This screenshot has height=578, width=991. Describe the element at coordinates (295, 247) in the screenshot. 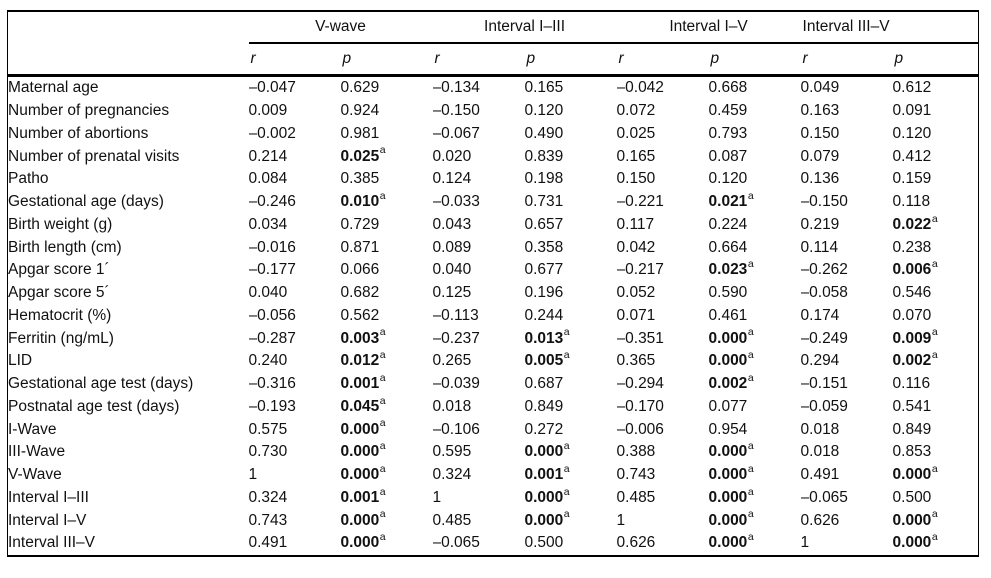

I see `r-value-cell: –0.016` at that location.